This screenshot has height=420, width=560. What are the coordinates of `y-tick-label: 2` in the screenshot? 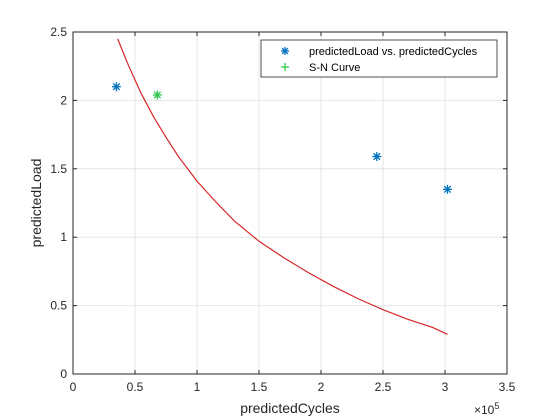 It's located at (63, 100).